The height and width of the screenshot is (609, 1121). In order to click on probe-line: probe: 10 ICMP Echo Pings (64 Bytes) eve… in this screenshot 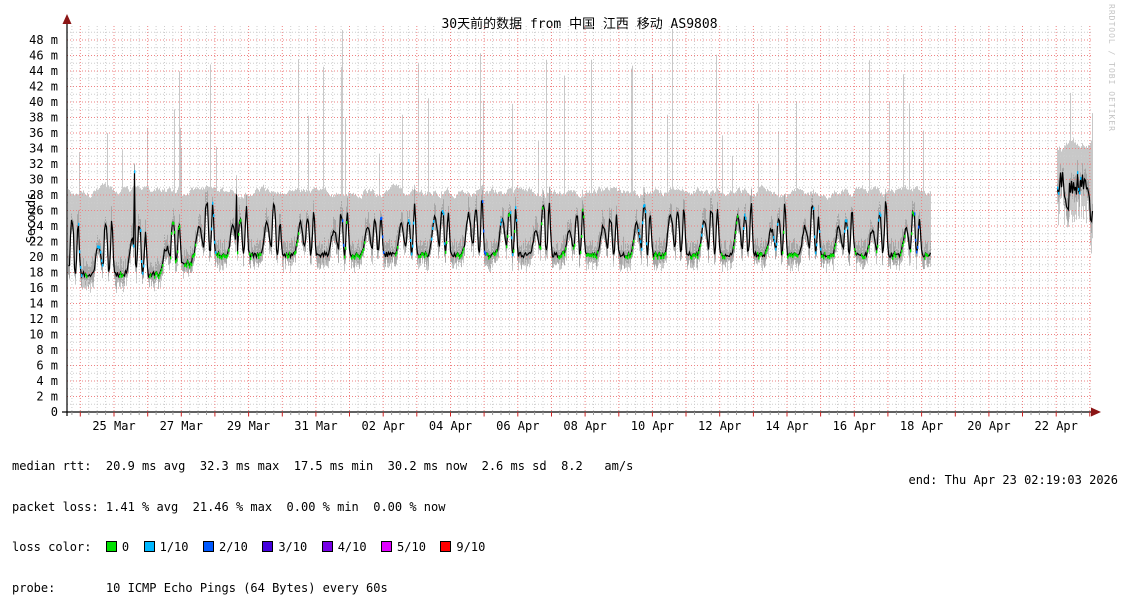, I will do `click(200, 587)`.